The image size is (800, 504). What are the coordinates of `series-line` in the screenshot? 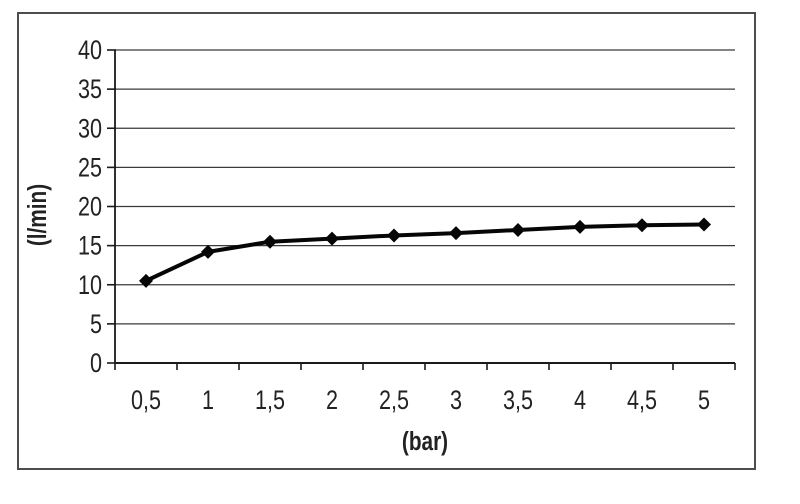 It's located at (425, 252).